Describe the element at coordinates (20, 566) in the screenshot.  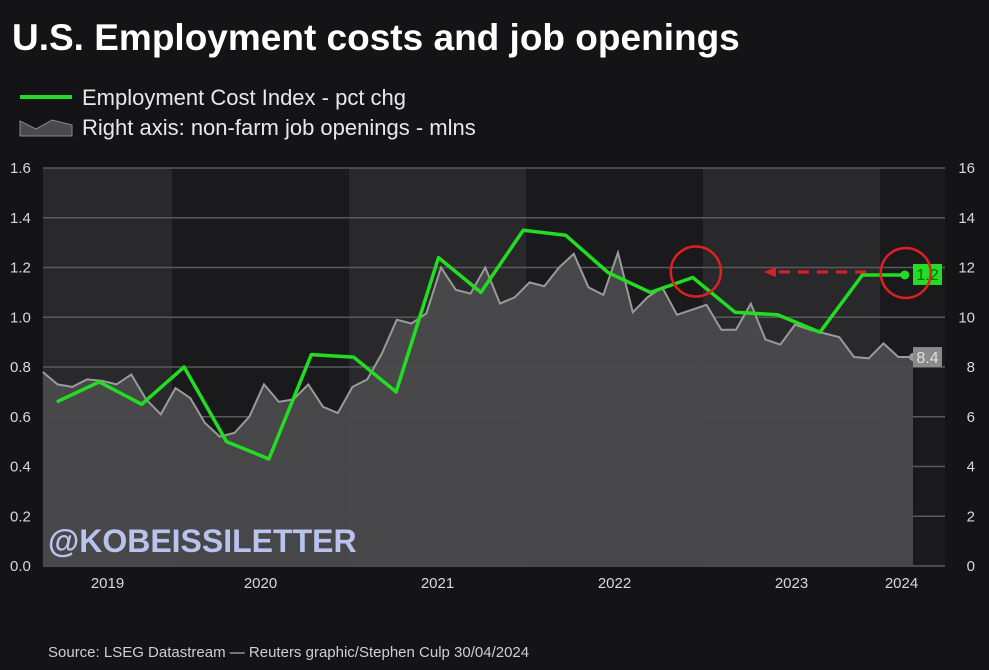
I see `left-axis-tick: 0.0` at that location.